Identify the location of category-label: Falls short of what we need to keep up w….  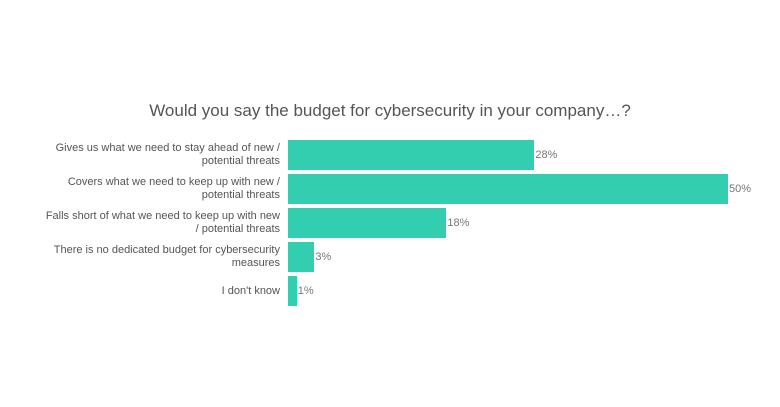
(162, 222).